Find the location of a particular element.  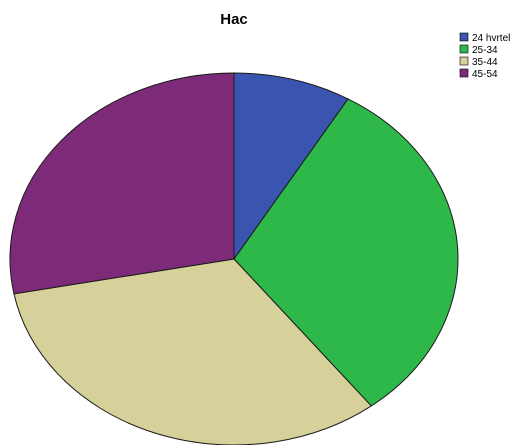

legend-label: 25-34 is located at coordinates (485, 50).